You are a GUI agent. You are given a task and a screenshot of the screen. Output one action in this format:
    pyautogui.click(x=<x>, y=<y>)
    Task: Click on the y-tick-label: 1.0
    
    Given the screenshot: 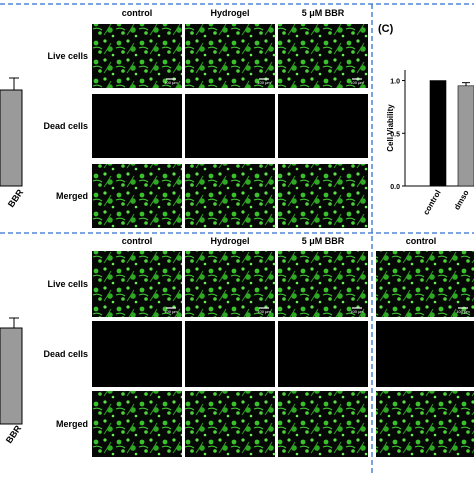 What is the action you would take?
    pyautogui.click(x=395, y=82)
    